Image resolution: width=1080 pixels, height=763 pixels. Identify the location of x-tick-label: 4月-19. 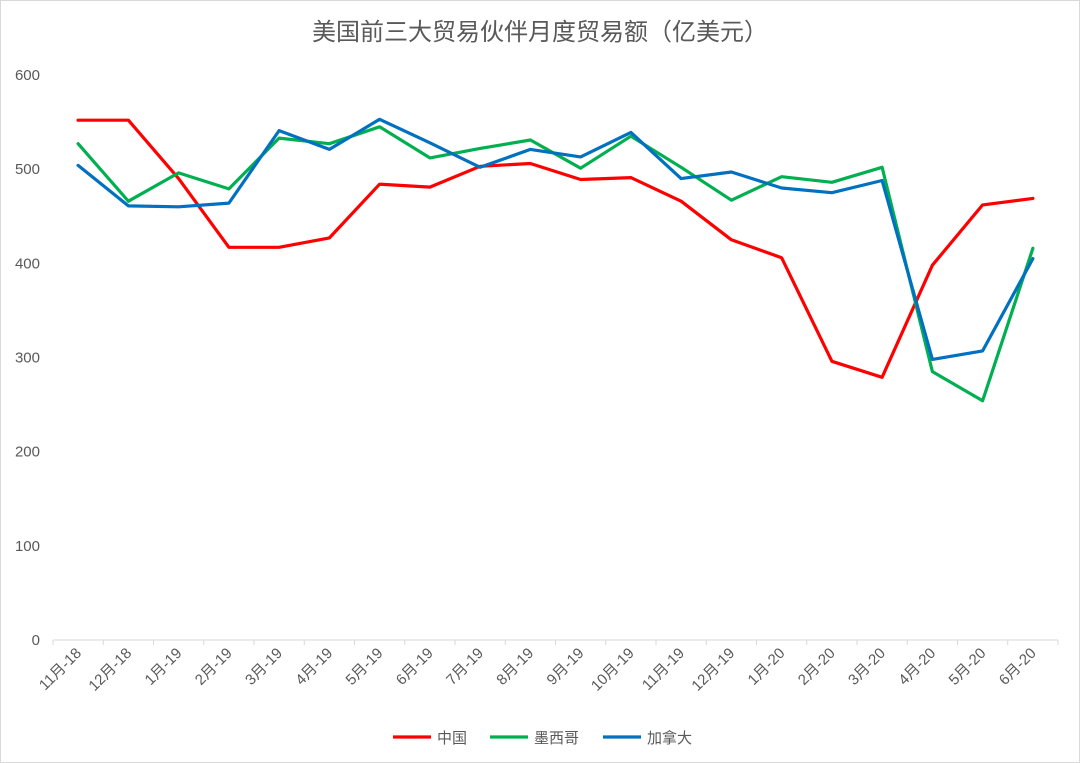
(314, 667).